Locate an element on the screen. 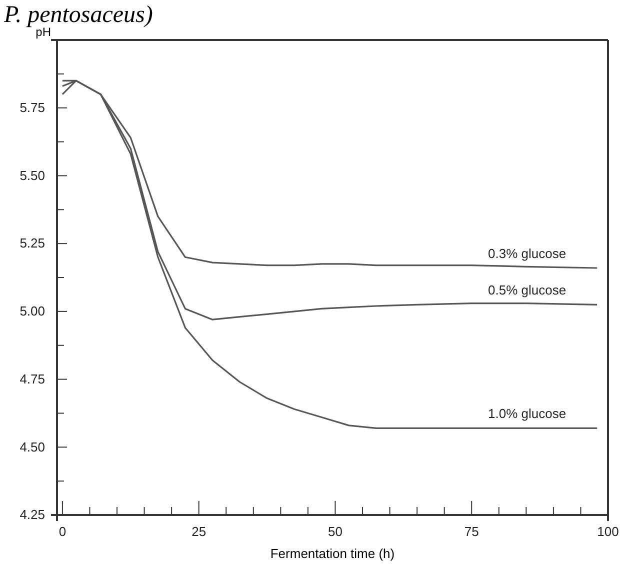 The image size is (620, 570). y-tick-label: 5.25 is located at coordinates (32, 243).